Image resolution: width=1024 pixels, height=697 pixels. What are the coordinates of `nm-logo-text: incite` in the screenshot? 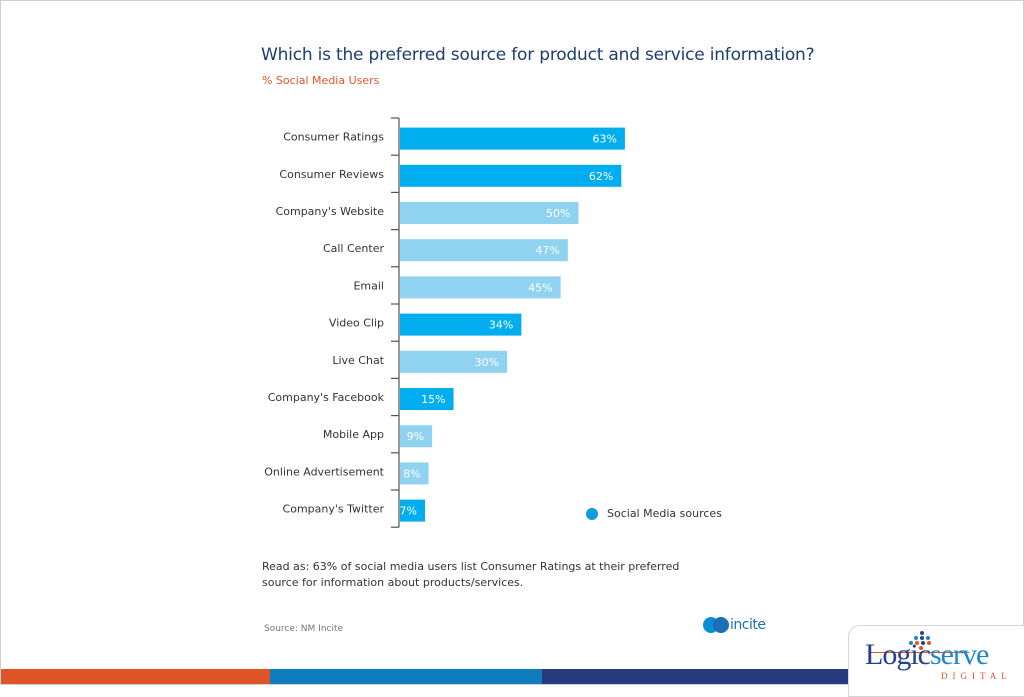 It's located at (748, 625).